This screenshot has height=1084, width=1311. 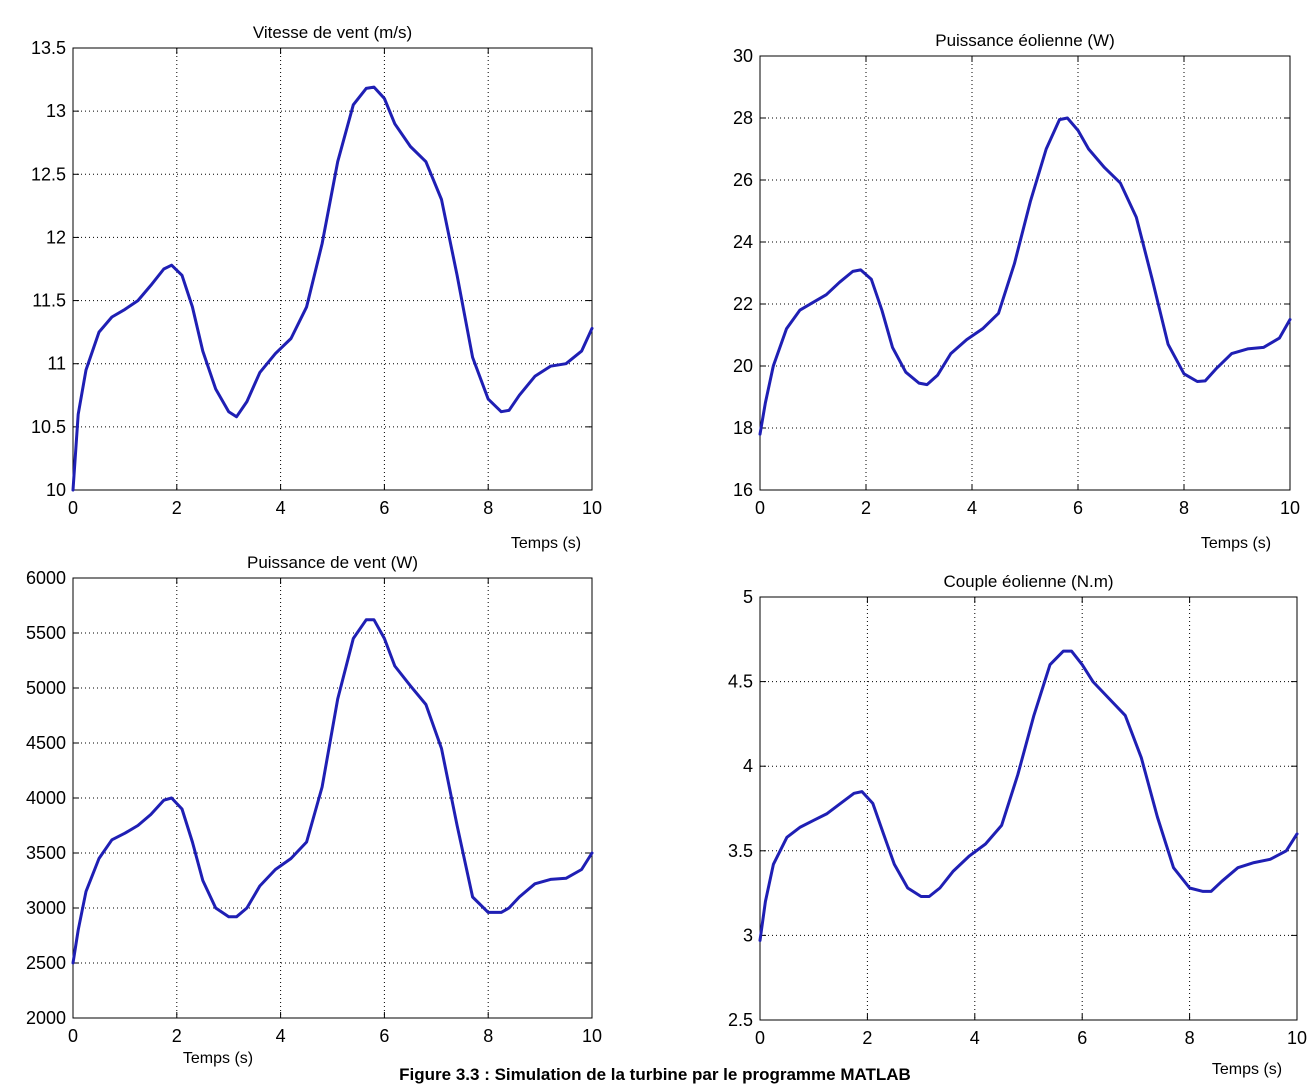 What do you see at coordinates (743, 490) in the screenshot?
I see `y-tick-label: 16` at bounding box center [743, 490].